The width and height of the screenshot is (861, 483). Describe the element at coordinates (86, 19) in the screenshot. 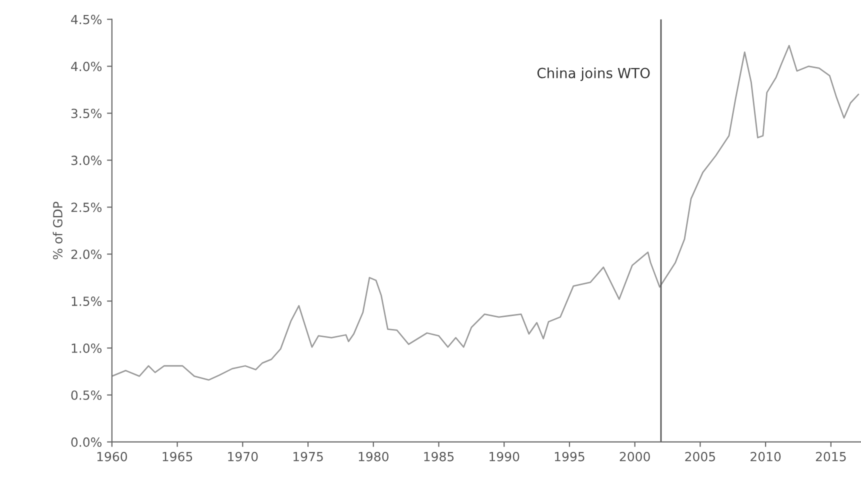

I see `y-tick-label: 4.5%` at that location.